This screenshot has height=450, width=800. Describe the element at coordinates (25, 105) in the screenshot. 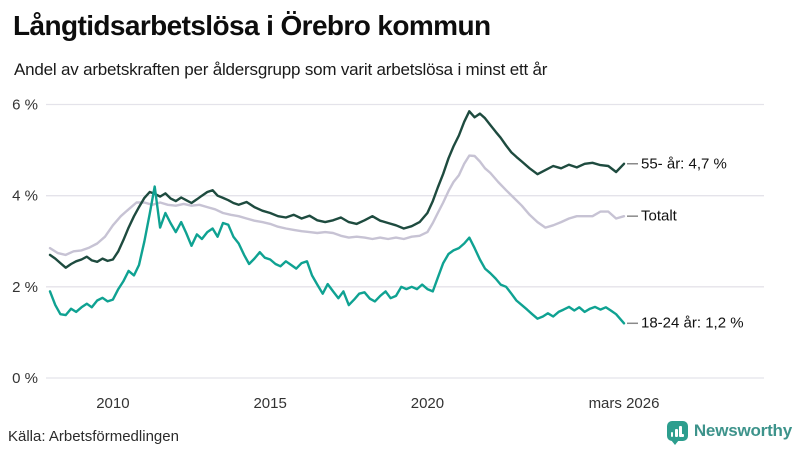

I see `y-axis-tick-label: 6 %` at that location.